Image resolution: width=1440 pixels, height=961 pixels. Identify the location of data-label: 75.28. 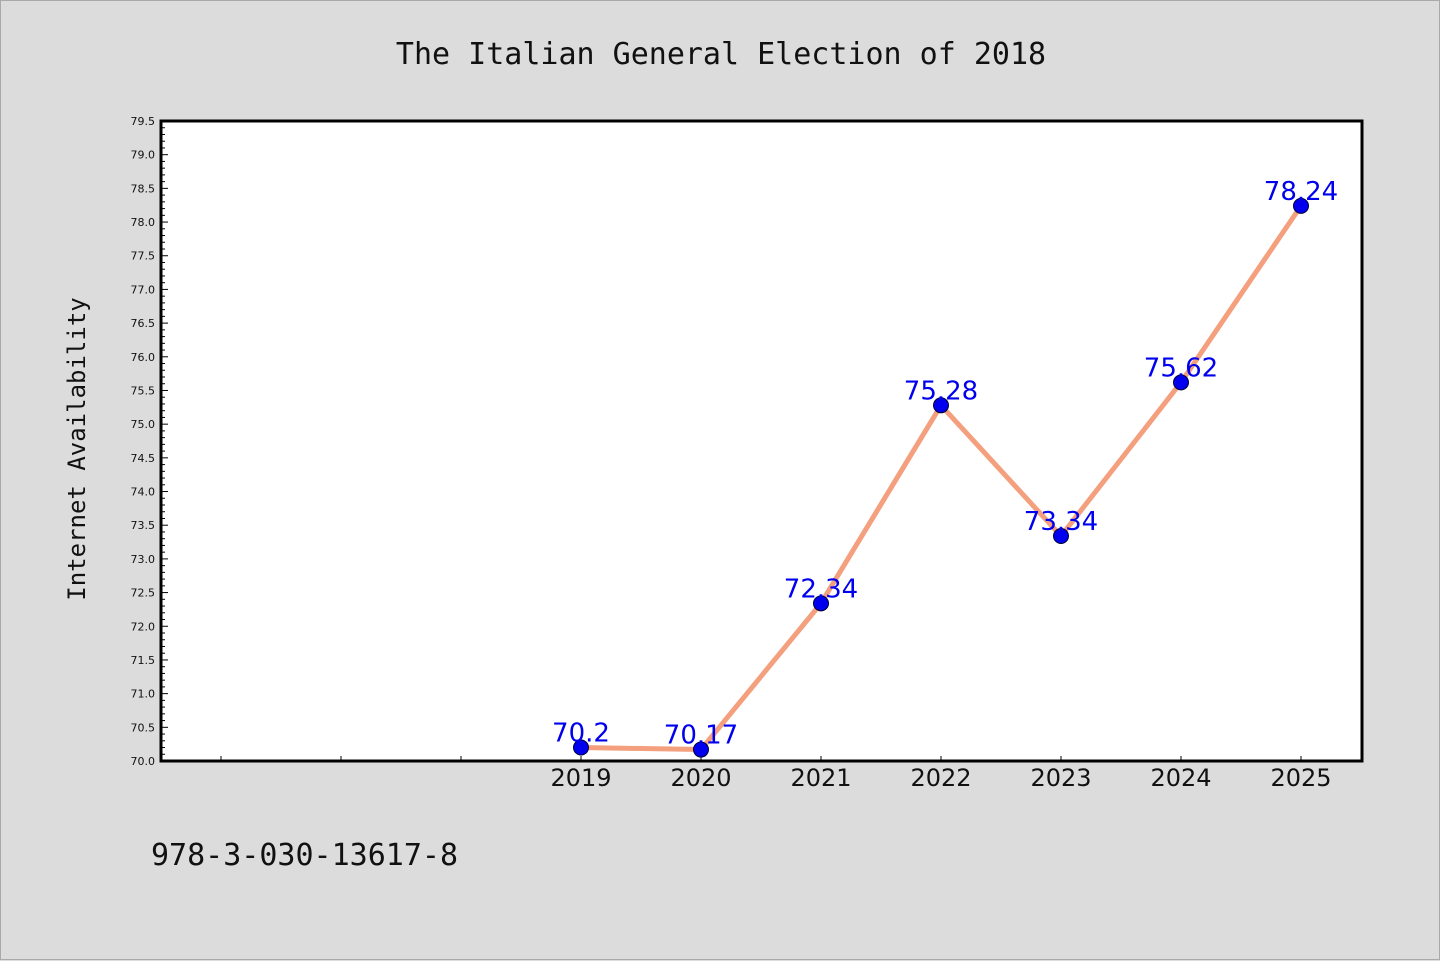
(941, 391).